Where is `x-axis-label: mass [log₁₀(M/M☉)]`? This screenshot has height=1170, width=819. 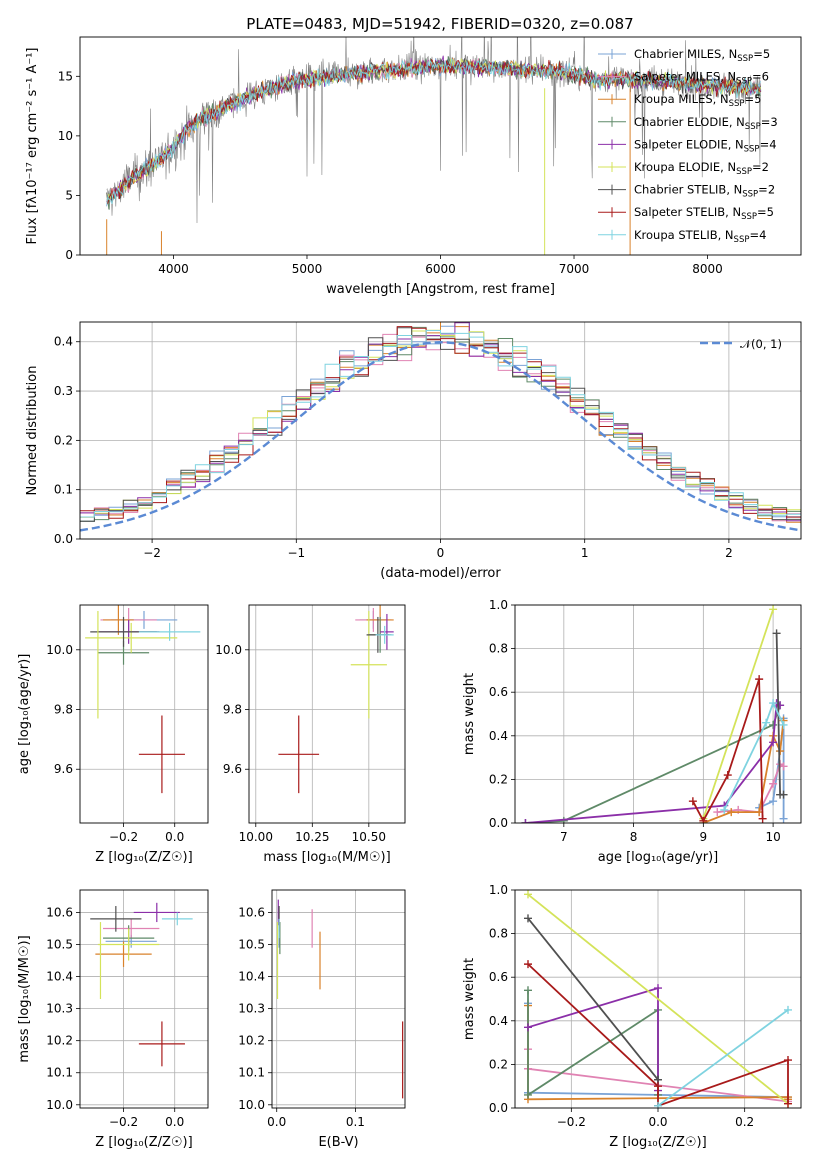
x-axis-label: mass [log₁₀(M/M☉)] is located at coordinates (326, 857).